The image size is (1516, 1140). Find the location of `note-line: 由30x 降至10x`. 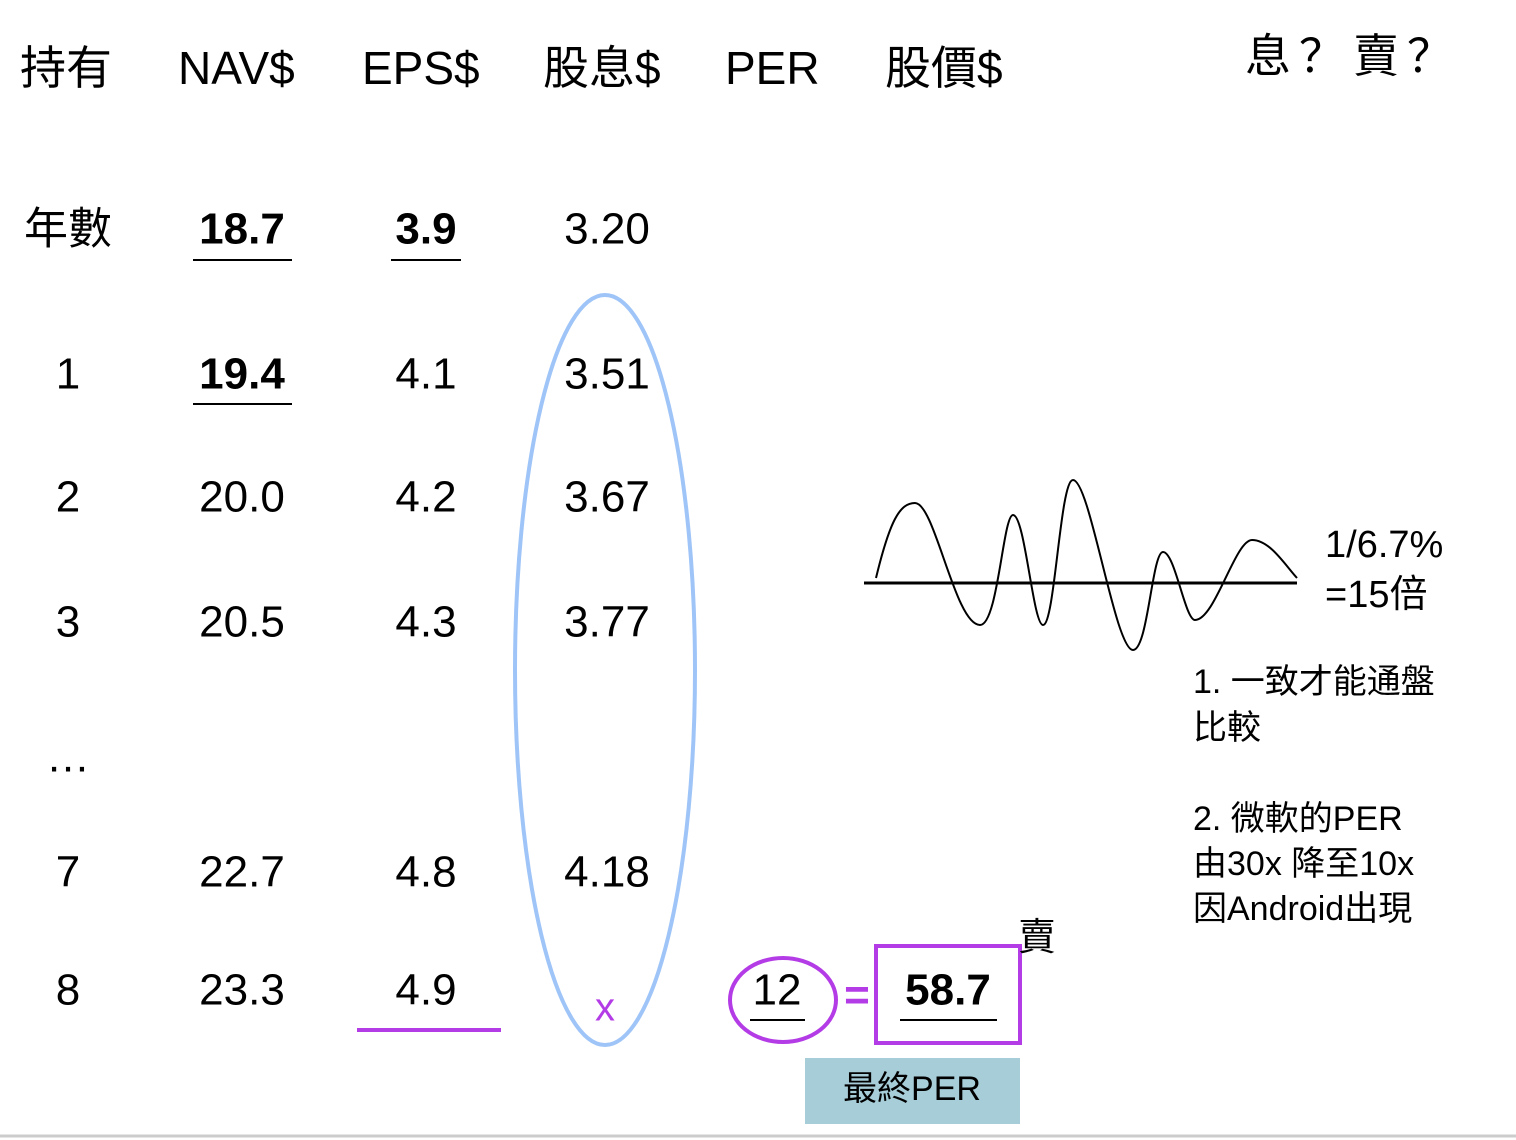

note-line: 由30x 降至10x is located at coordinates (1303, 864).